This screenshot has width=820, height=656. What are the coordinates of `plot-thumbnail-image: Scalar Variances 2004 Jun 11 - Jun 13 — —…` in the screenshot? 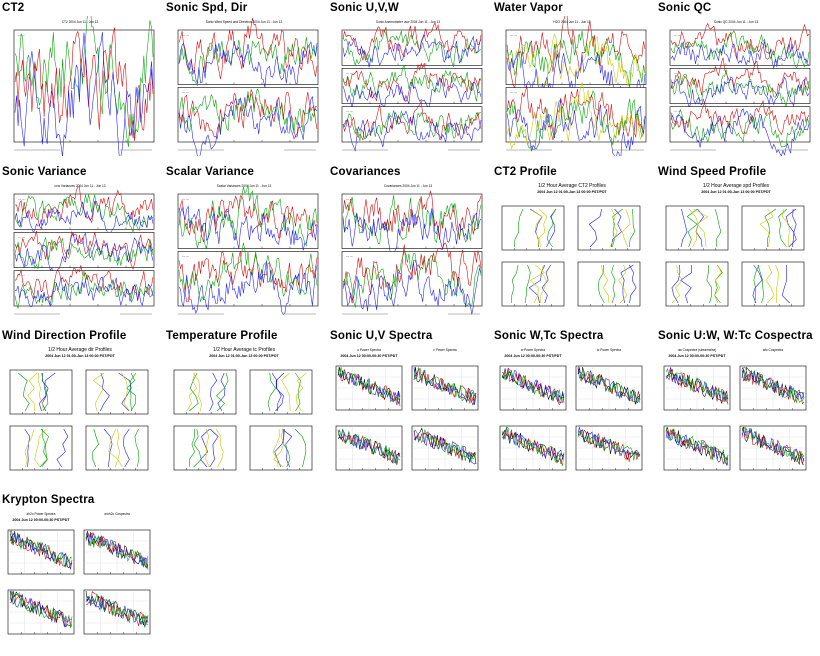 It's located at (244, 250).